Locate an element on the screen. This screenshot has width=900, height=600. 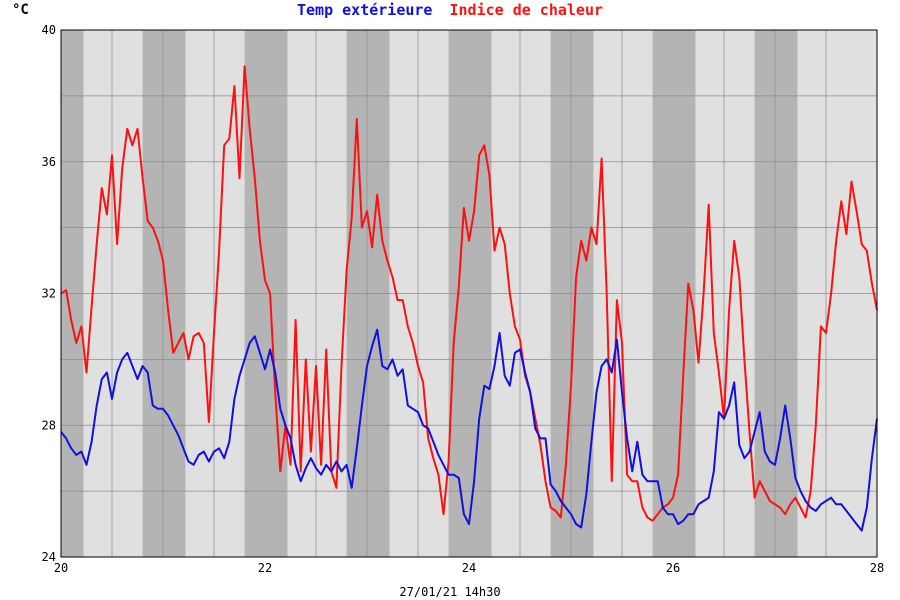
y-tick-label: 24 is located at coordinates (49, 557).